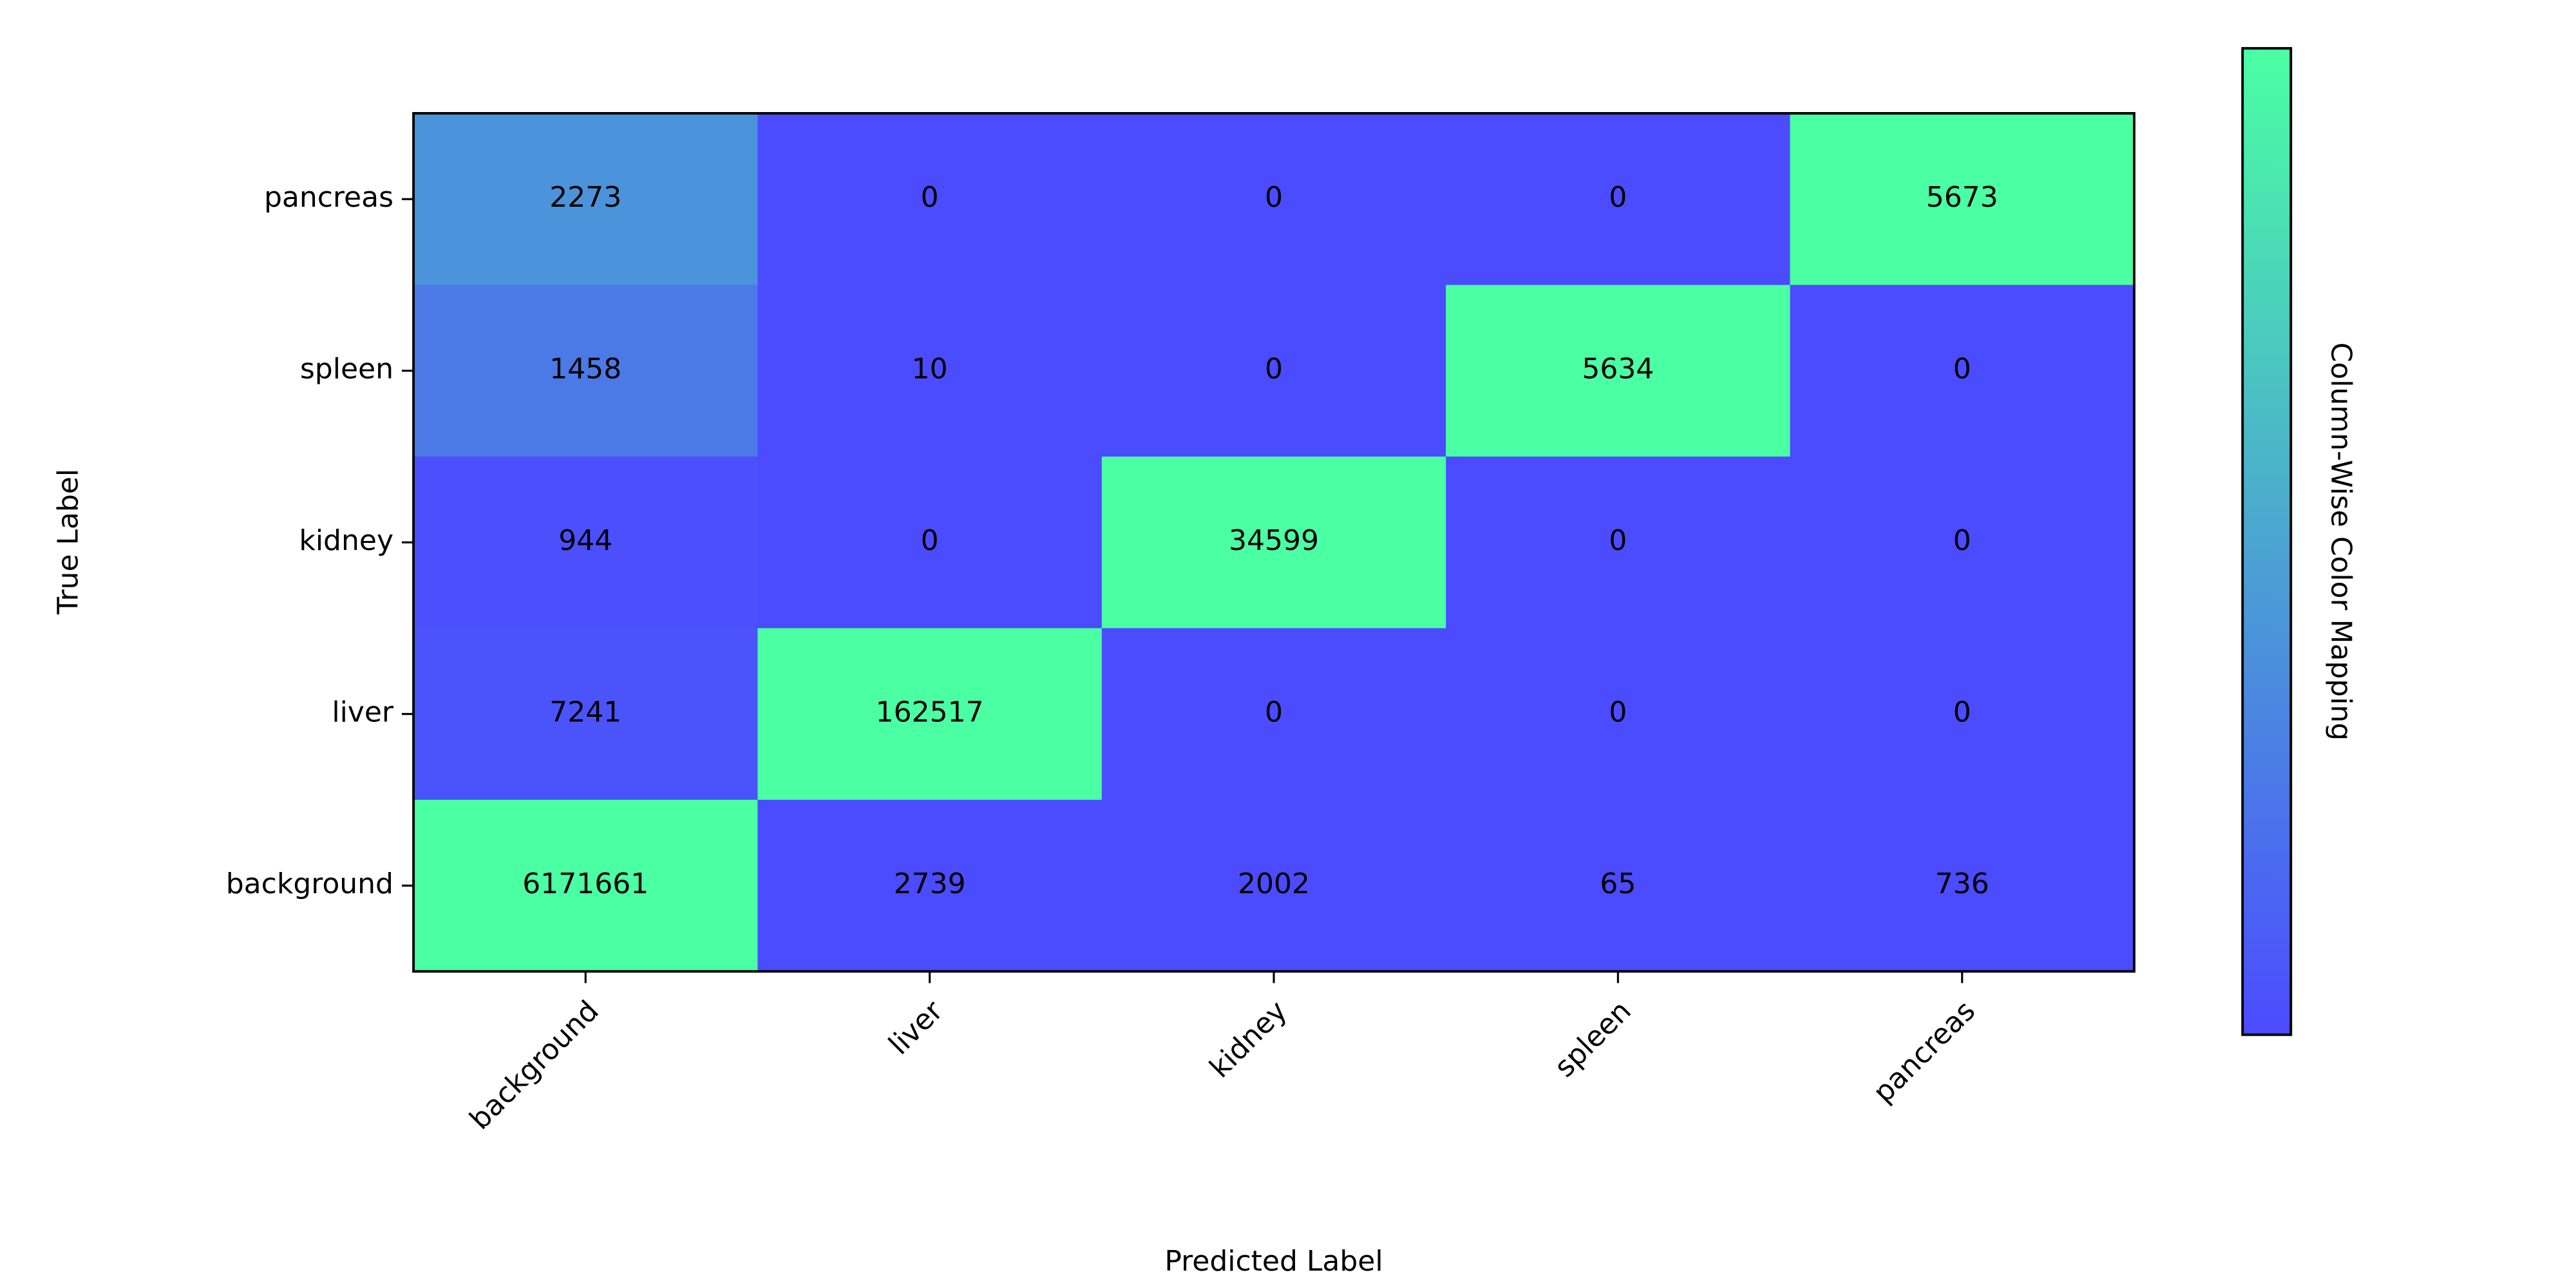 Image resolution: width=2576 pixels, height=1288 pixels. Describe the element at coordinates (1593, 1039) in the screenshot. I see `x-tick-label: spleen` at that location.